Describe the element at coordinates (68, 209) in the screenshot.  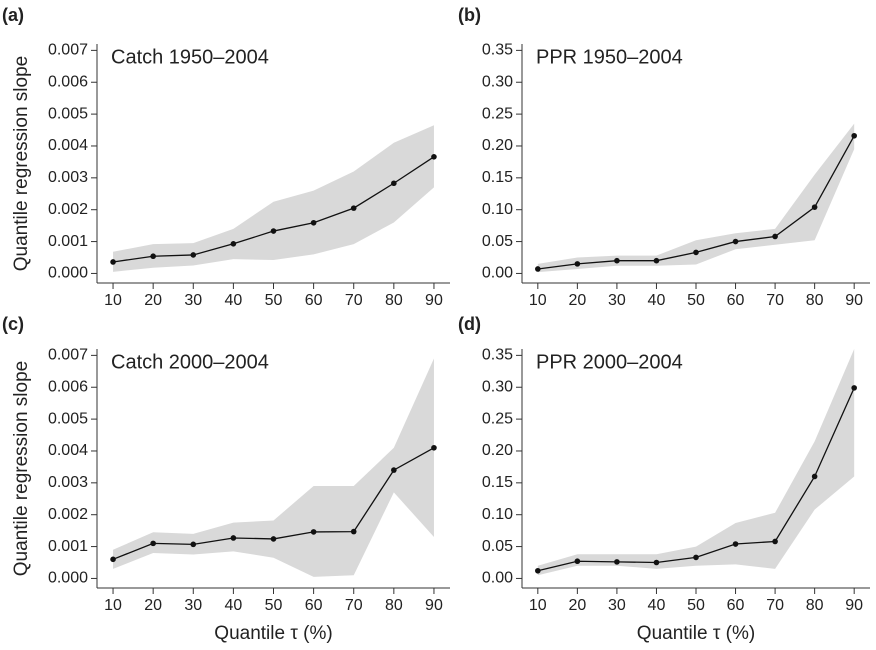
I see `y-tick-label: 0.002` at that location.